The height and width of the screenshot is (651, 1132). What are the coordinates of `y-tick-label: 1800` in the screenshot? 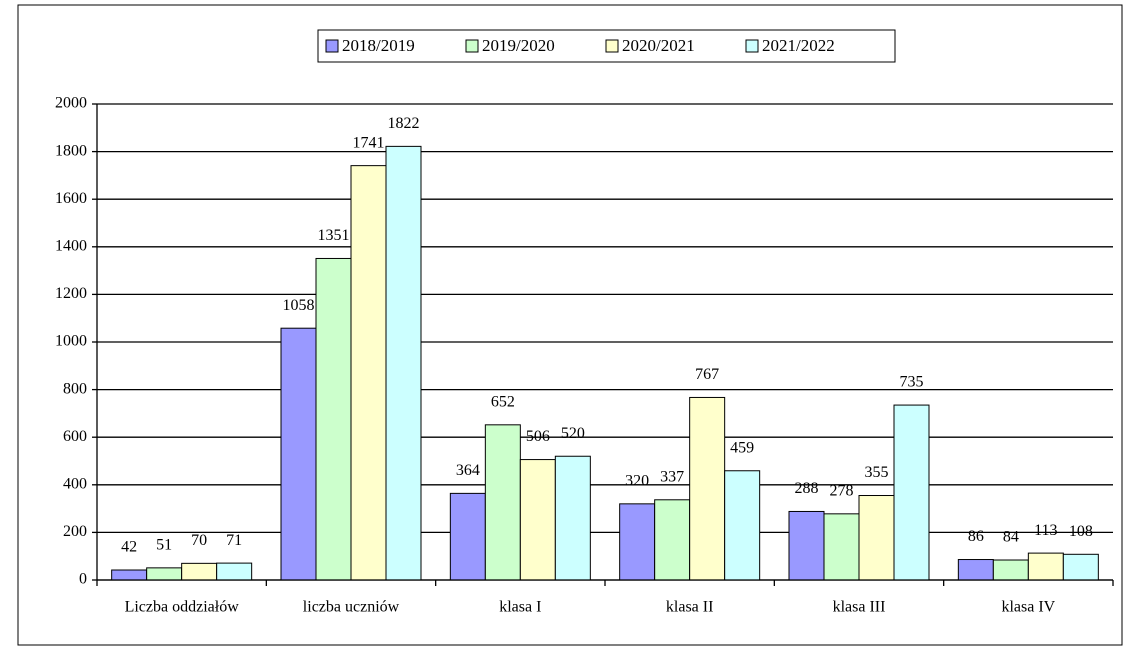 It's located at (71, 150).